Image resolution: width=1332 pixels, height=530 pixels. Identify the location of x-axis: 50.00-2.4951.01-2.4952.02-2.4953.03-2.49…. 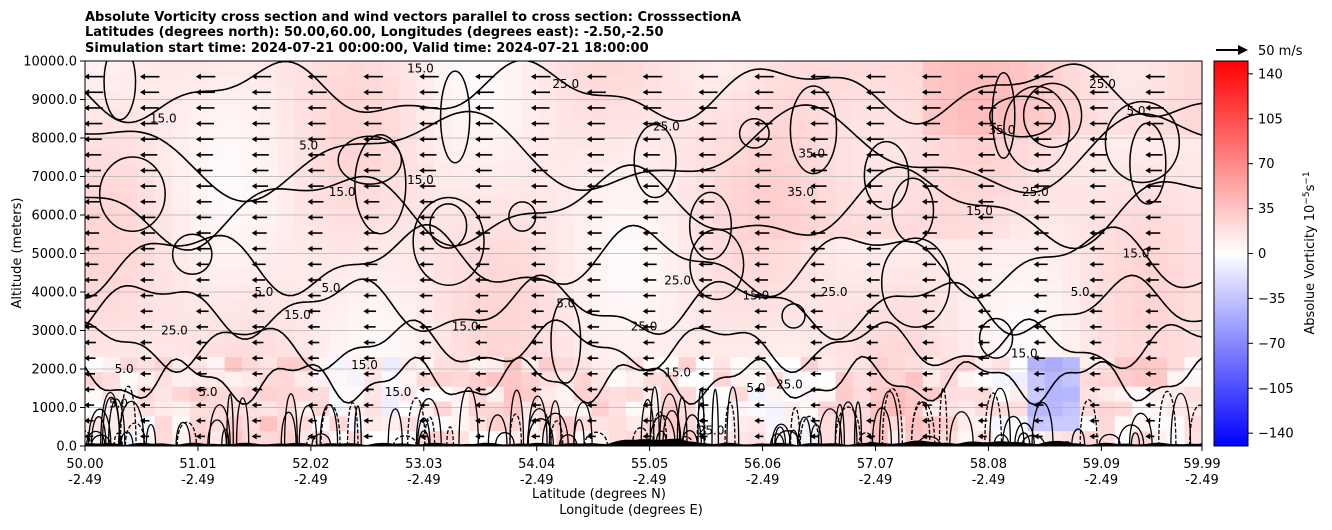
(643, 467).